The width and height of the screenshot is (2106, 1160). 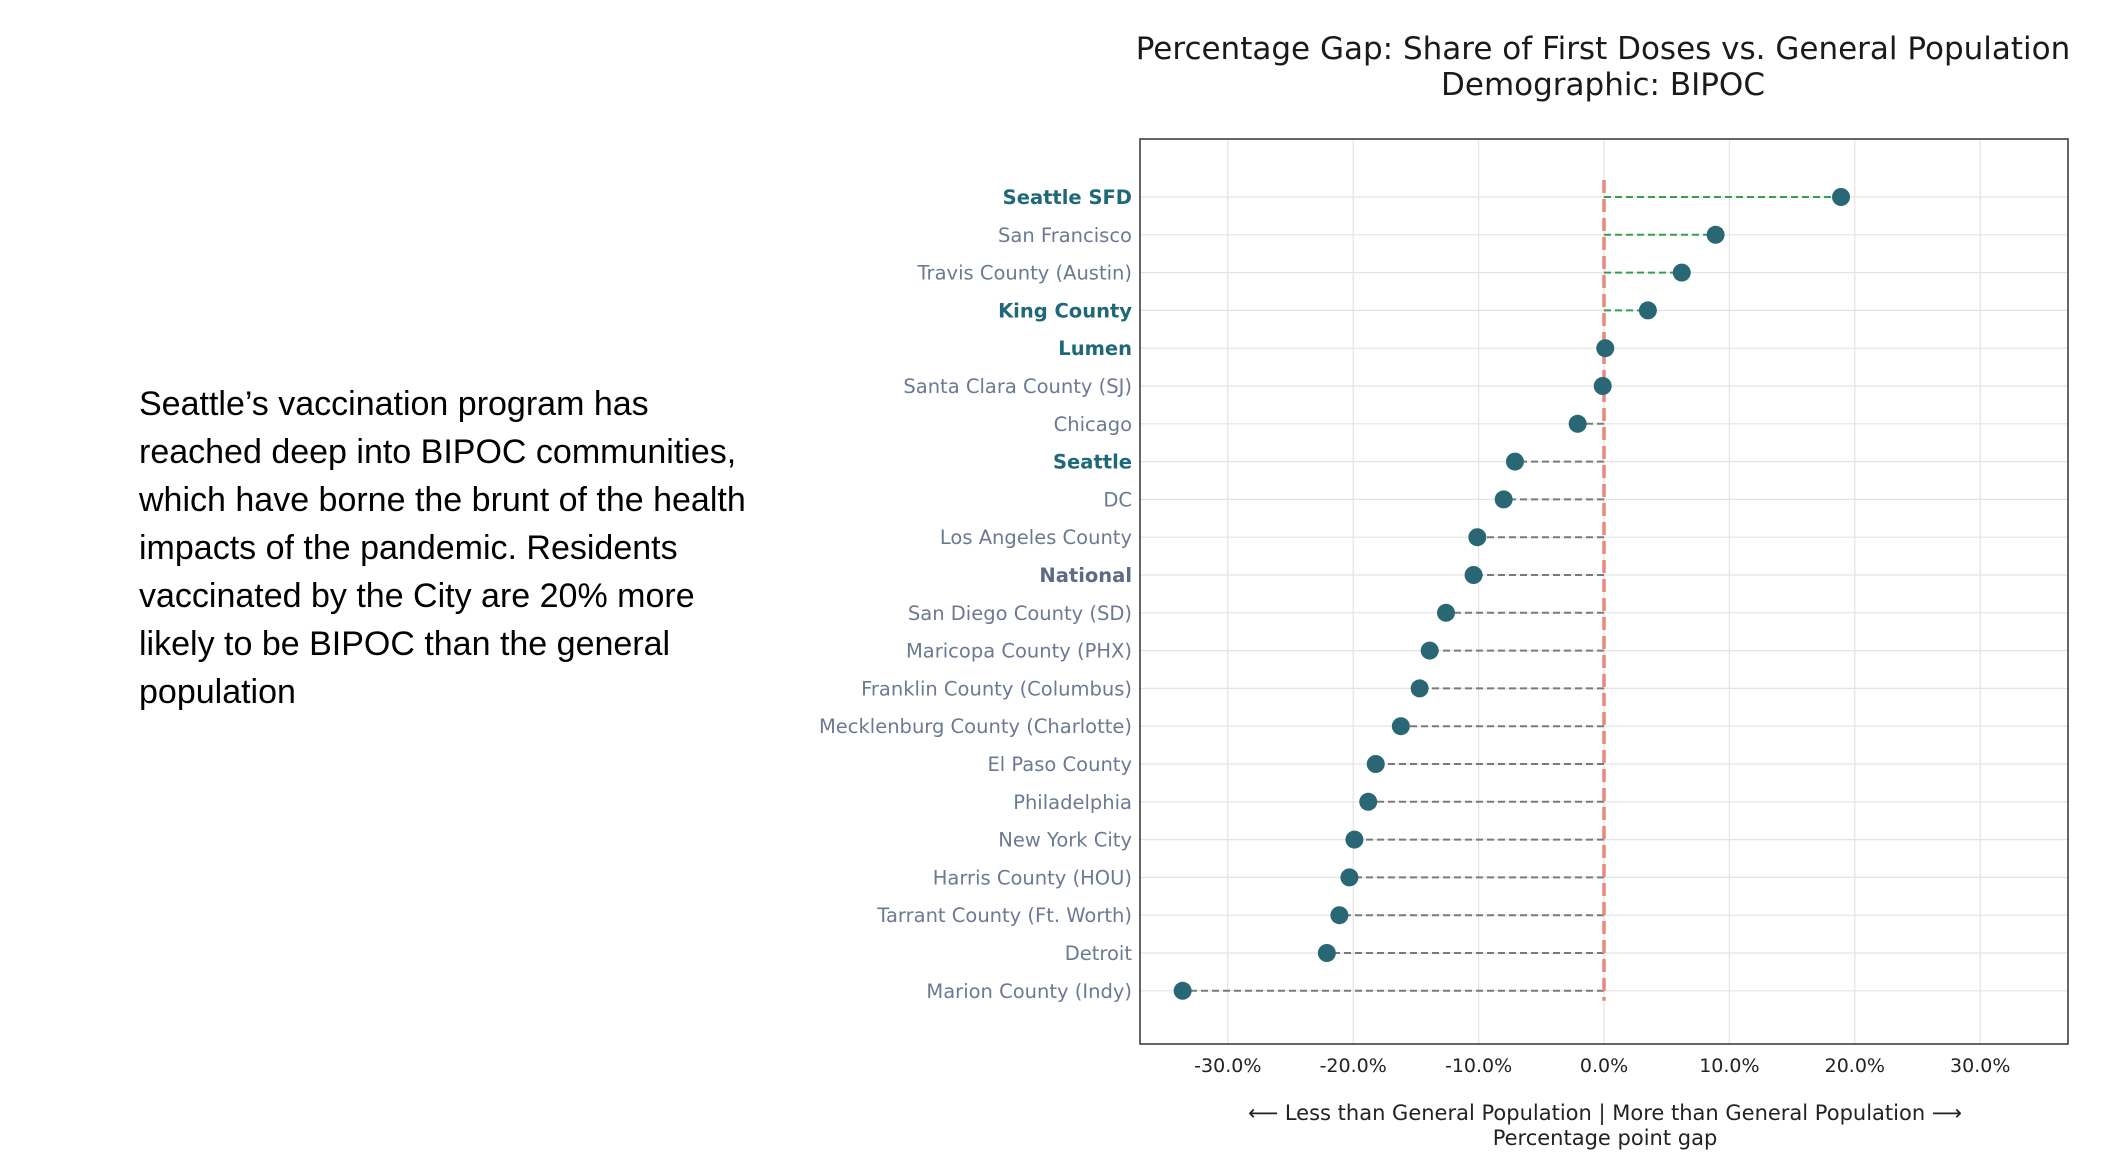 I want to click on category-label: Chicago, so click(x=1093, y=424).